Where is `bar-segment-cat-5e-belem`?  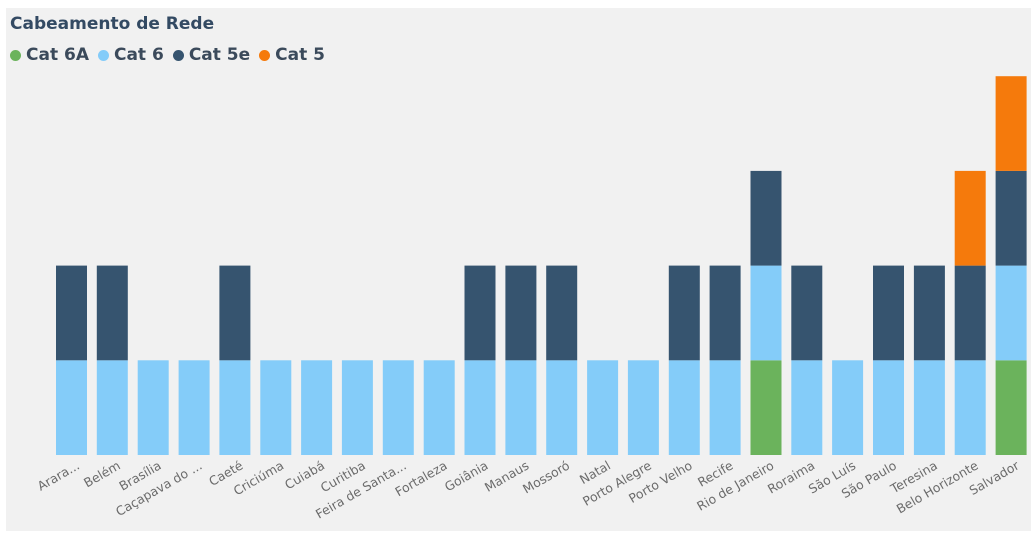 bar-segment-cat-5e-belem is located at coordinates (112, 313).